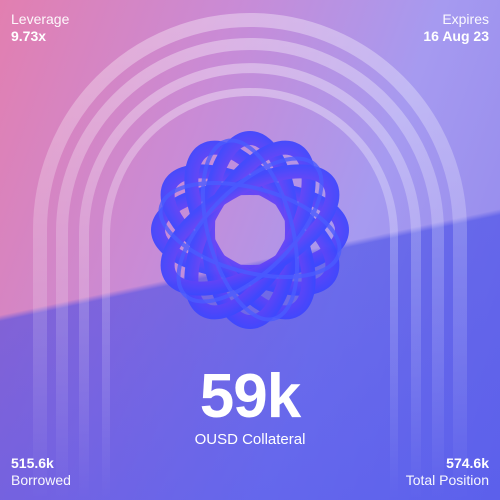  Describe the element at coordinates (41, 480) in the screenshot. I see `borrowed-label: Borrowed` at that location.